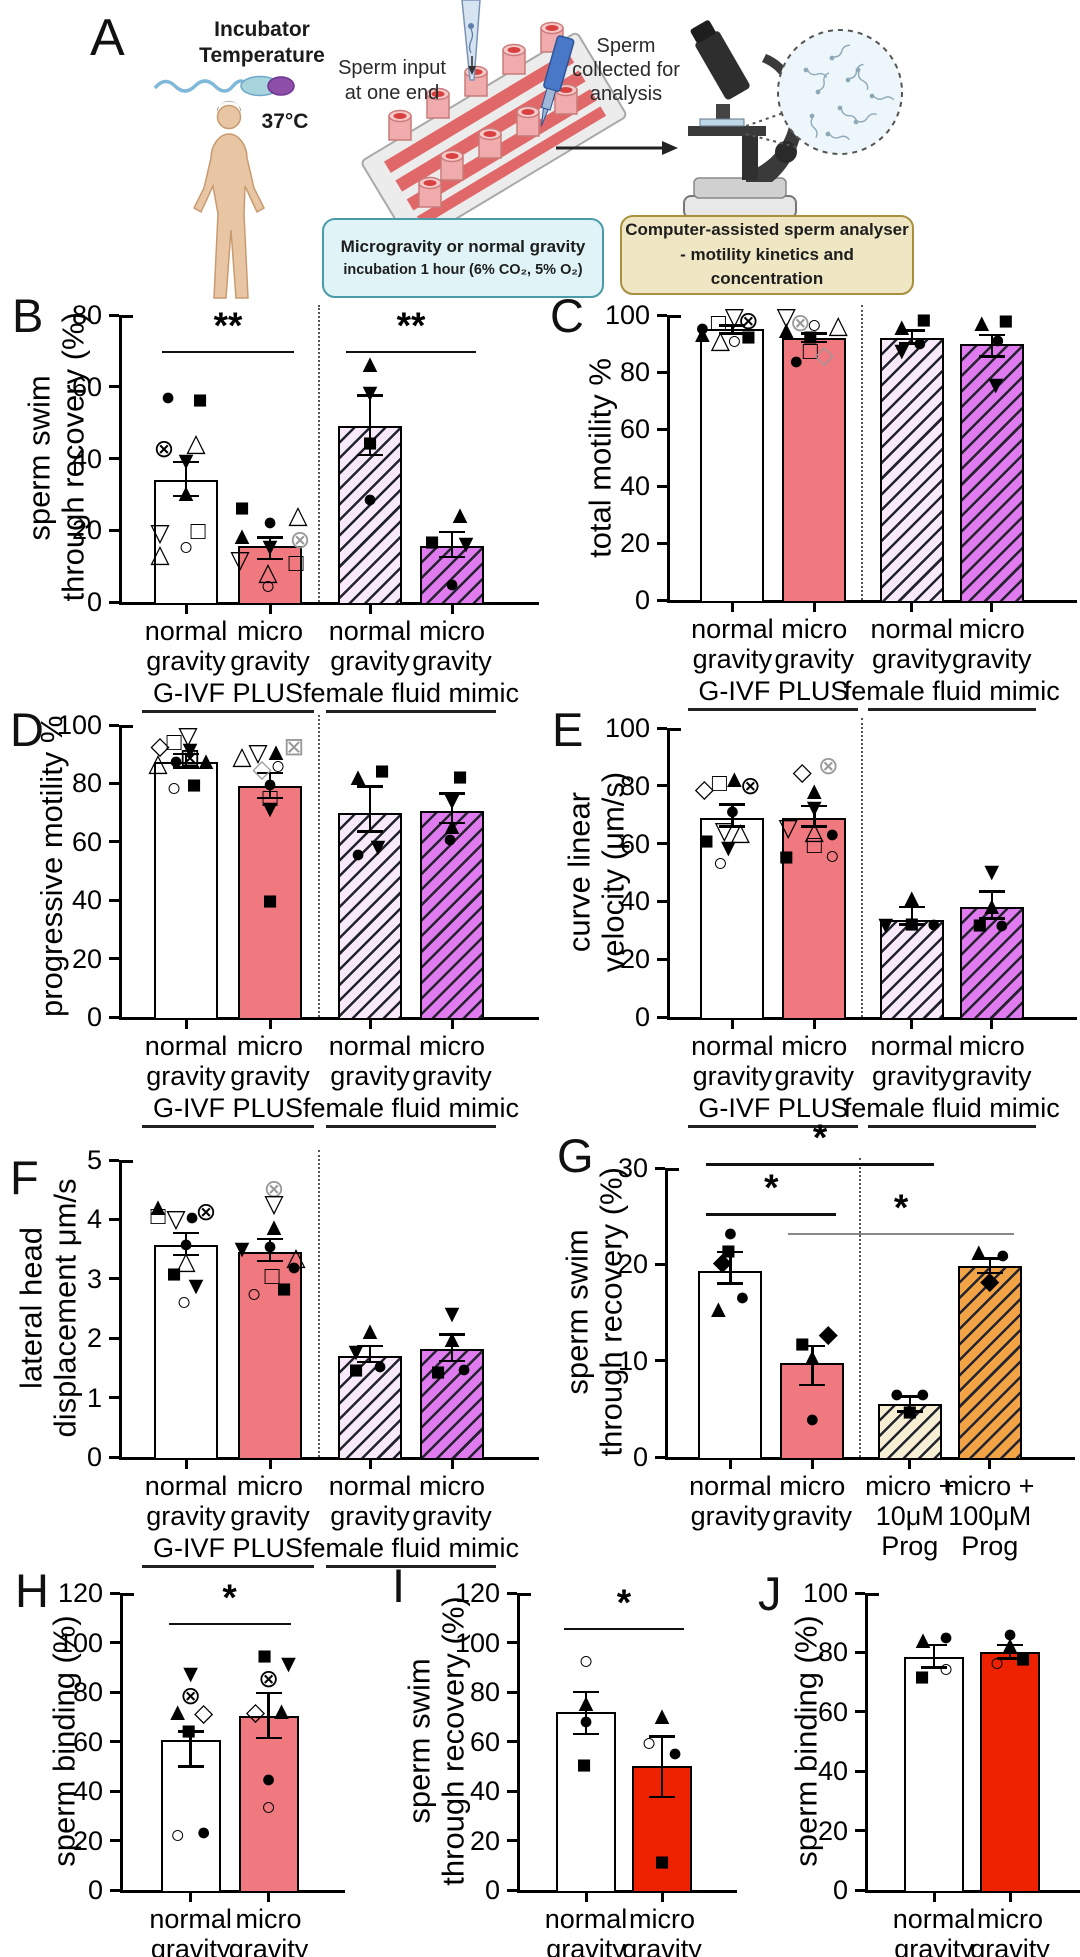  What do you see at coordinates (825, 1593) in the screenshot?
I see `y-tick-label: 100` at bounding box center [825, 1593].